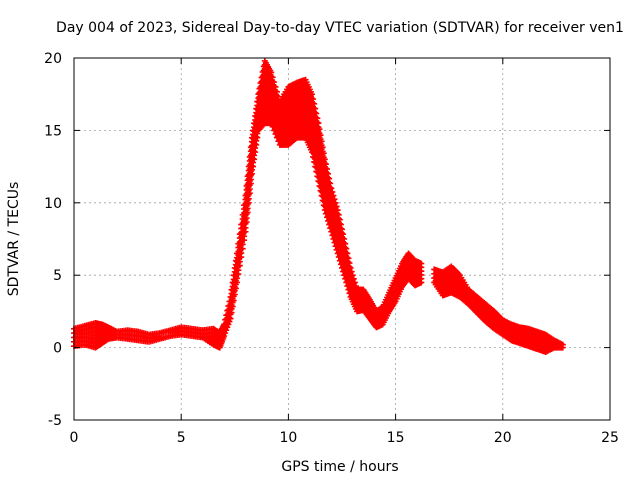 The width and height of the screenshot is (640, 480). Describe the element at coordinates (288, 438) in the screenshot. I see `x-tick-label: 10` at that location.